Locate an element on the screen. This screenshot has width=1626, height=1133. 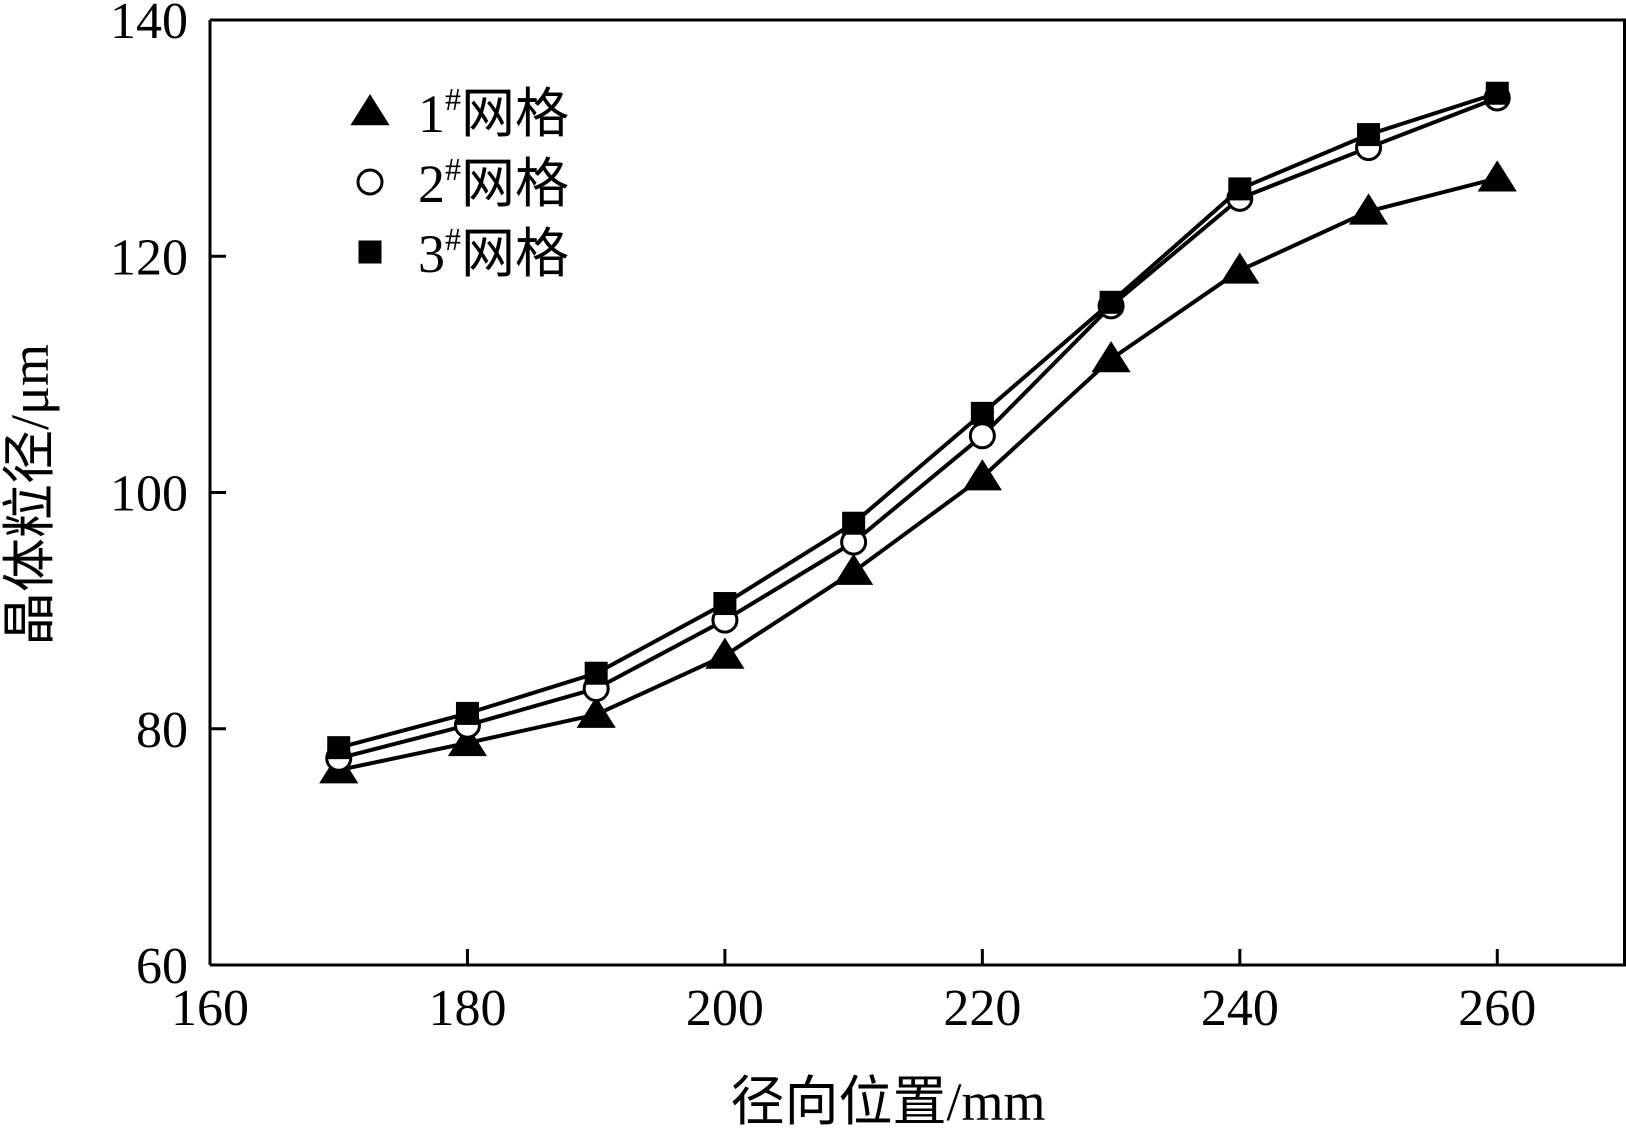
y-axis-title: 晶体粒径/μm is located at coordinates (30, 495).